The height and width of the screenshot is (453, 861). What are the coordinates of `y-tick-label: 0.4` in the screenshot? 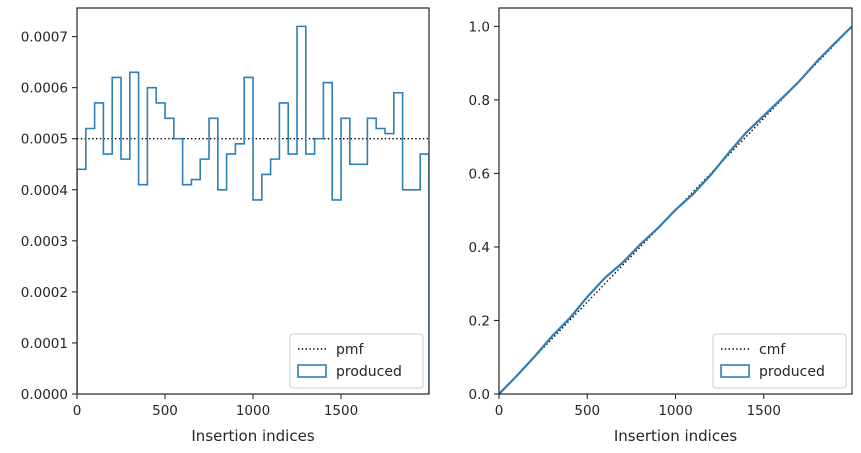 It's located at (479, 248).